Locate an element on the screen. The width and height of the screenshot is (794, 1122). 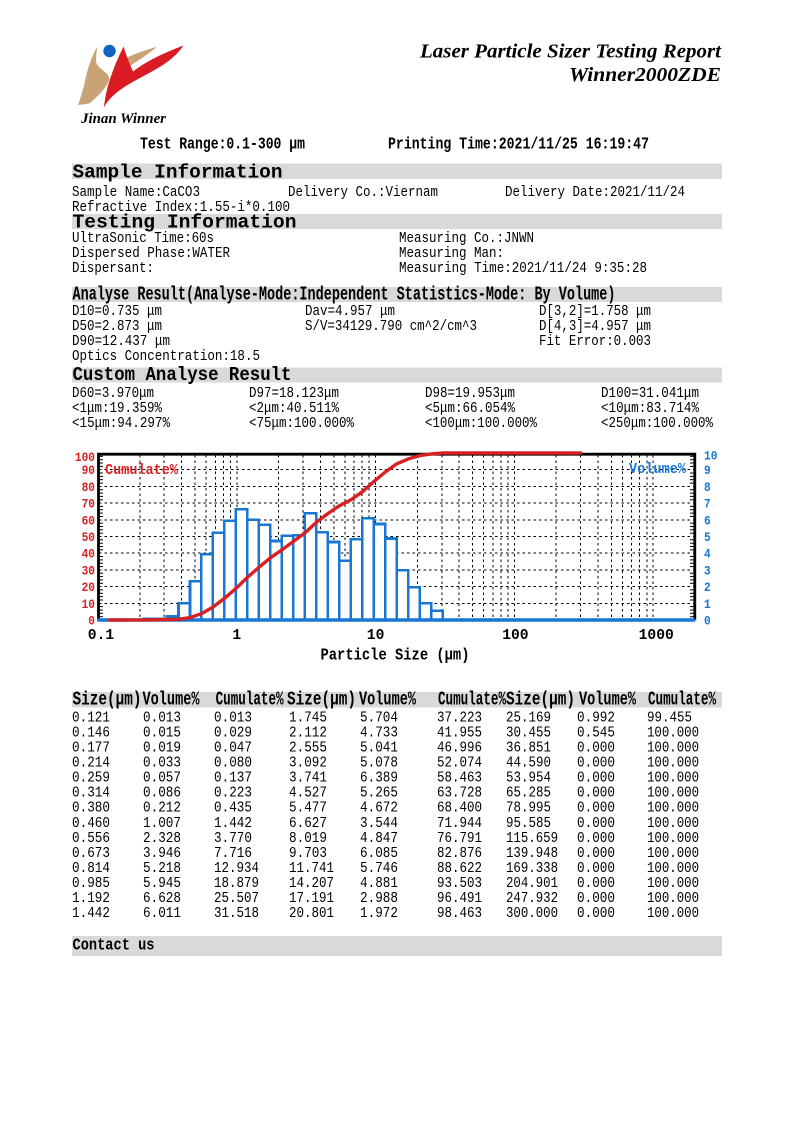
svg-text: 90 is located at coordinates (89, 470).